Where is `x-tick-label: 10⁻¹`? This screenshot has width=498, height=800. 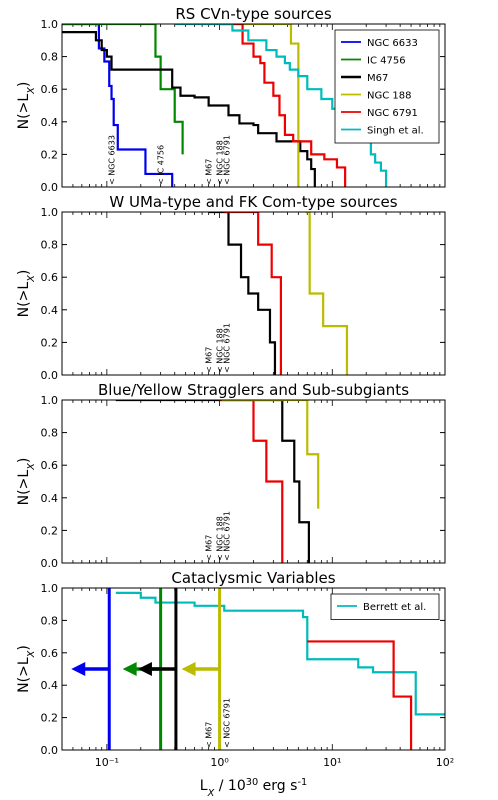
x-tick-label: 10⁻¹ is located at coordinates (107, 762).